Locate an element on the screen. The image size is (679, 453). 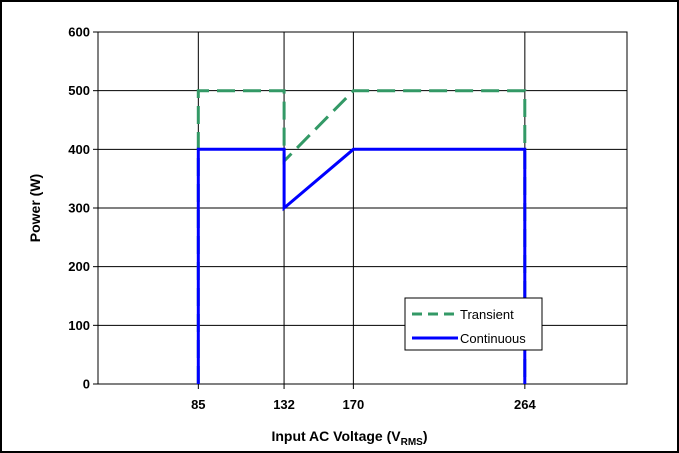
y-tick-label: 200 is located at coordinates (79, 266).